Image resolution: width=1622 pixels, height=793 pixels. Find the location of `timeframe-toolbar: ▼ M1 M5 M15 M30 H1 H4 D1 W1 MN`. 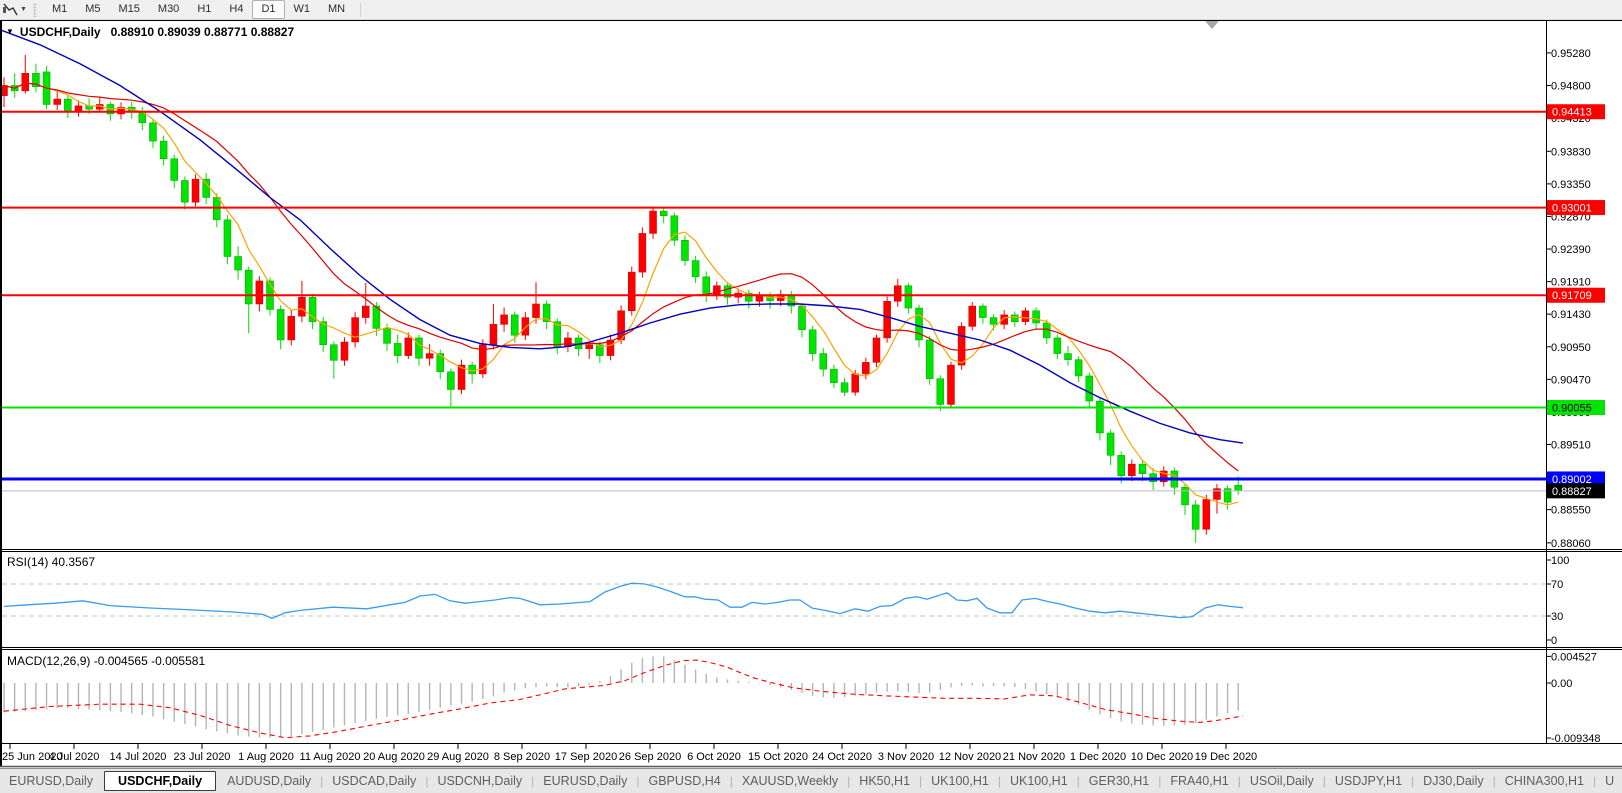

timeframe-toolbar: ▼ M1 M5 M15 M30 H1 H4 D1 W1 MN is located at coordinates (811, 10).